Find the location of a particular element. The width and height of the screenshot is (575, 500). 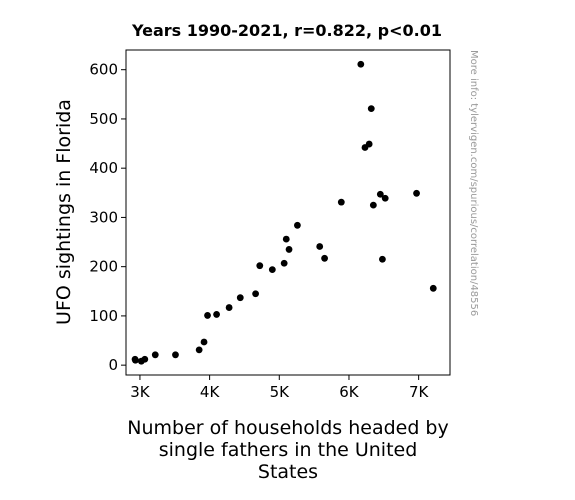

x-axis-label-line-1: Number of households headed by is located at coordinates (288, 428).